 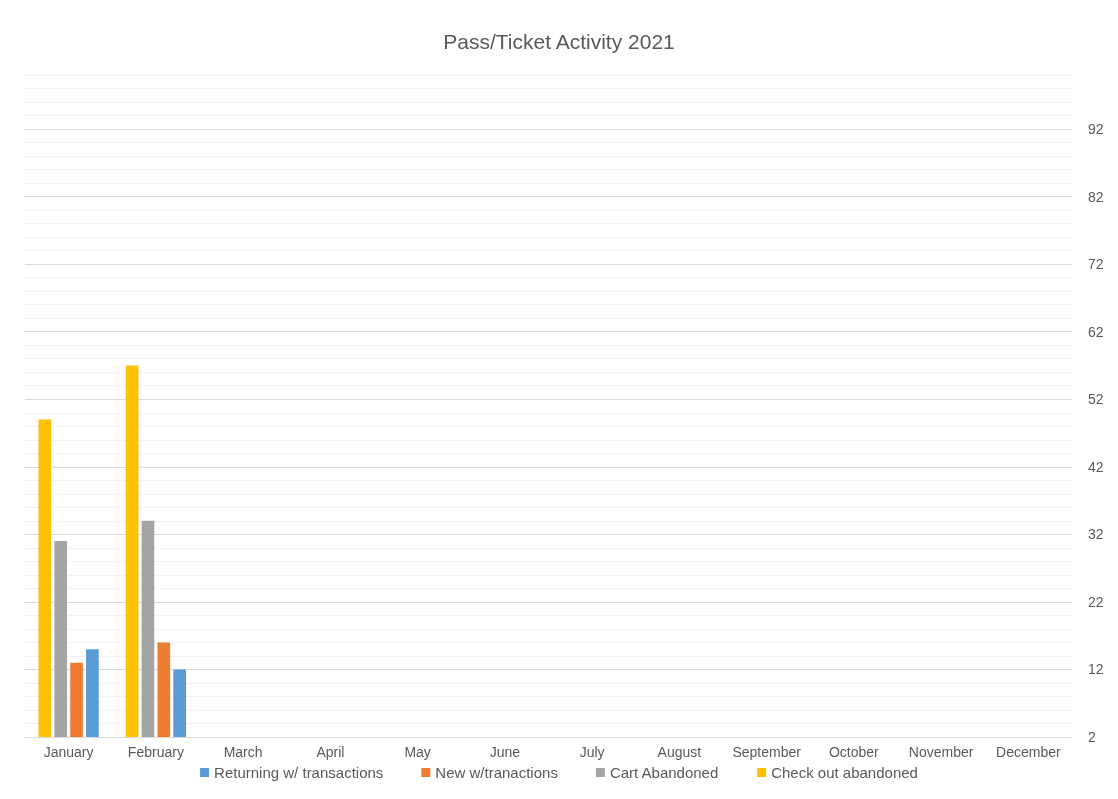 I want to click on x-tick-label: April, so click(x=330, y=752).